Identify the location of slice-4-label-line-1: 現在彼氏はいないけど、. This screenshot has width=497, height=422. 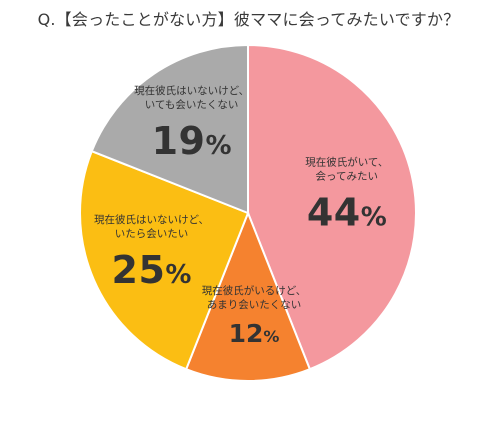
(191, 90).